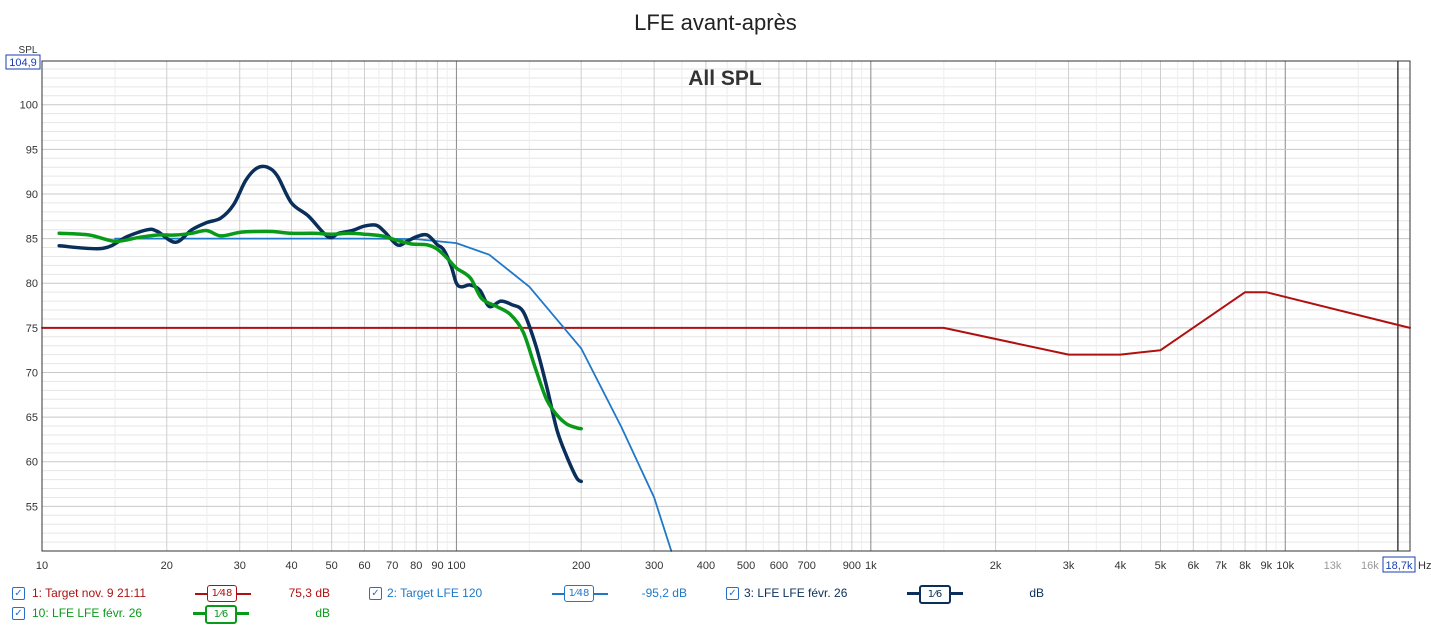 The image size is (1431, 625). I want to click on x-tick-label: 700, so click(806, 566).